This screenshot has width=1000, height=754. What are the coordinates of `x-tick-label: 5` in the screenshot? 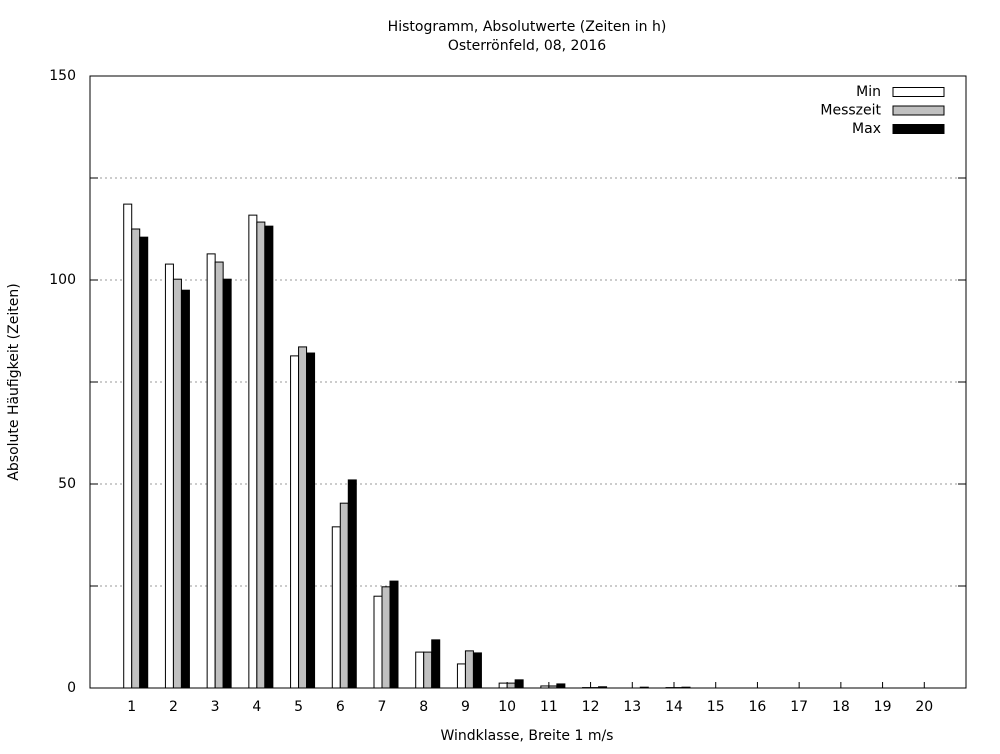 It's located at (298, 707).